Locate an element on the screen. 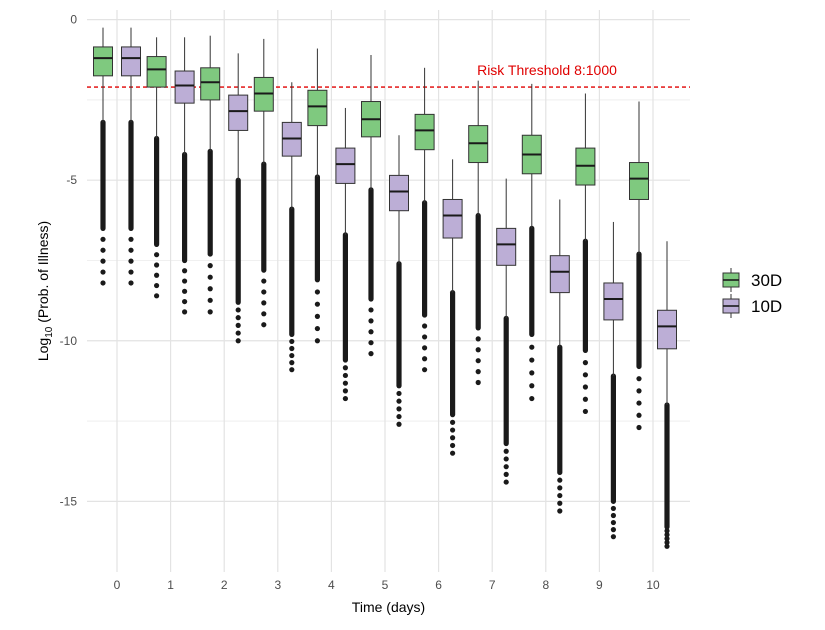 The width and height of the screenshot is (825, 630). legend-item-30D: 30D is located at coordinates (752, 280).